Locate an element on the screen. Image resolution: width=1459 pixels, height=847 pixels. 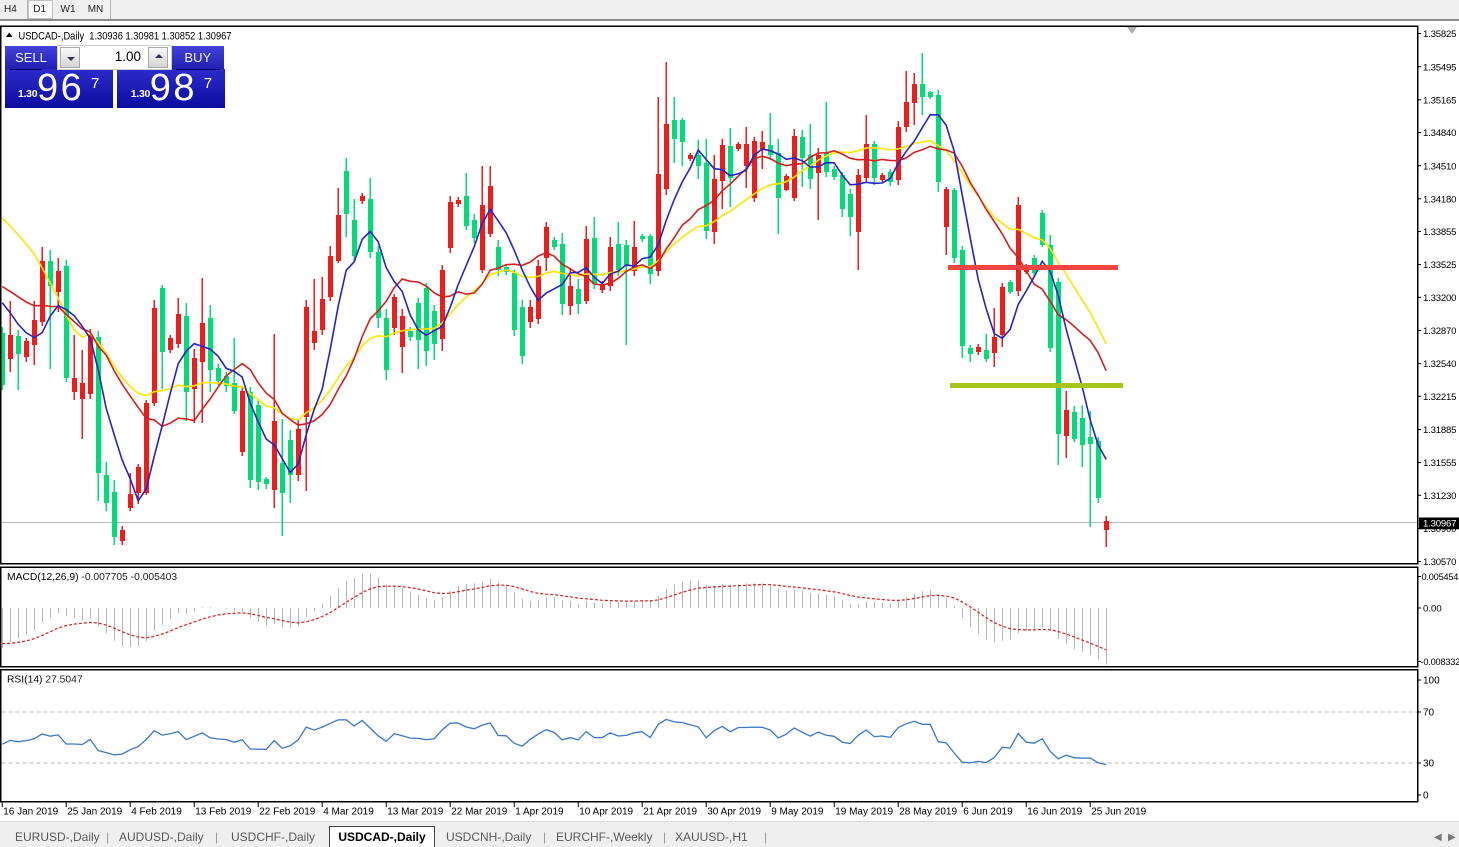
svg-text: 1.35165 is located at coordinates (1439, 100).